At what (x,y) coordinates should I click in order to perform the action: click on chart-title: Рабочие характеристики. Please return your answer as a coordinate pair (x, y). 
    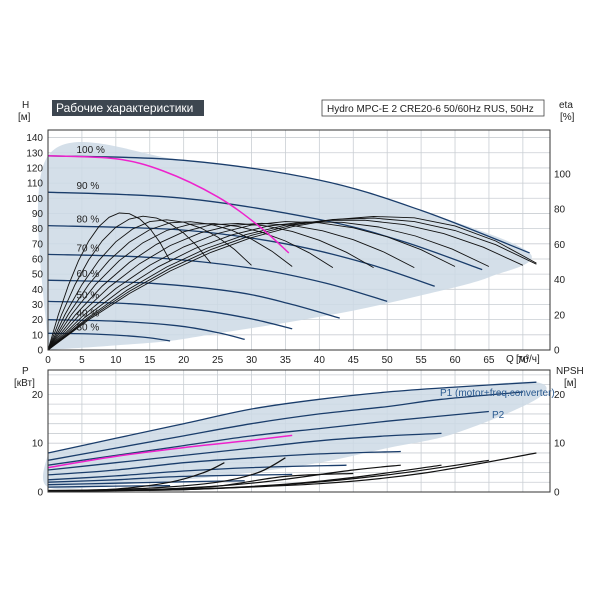
    Looking at the image, I should click on (124, 108).